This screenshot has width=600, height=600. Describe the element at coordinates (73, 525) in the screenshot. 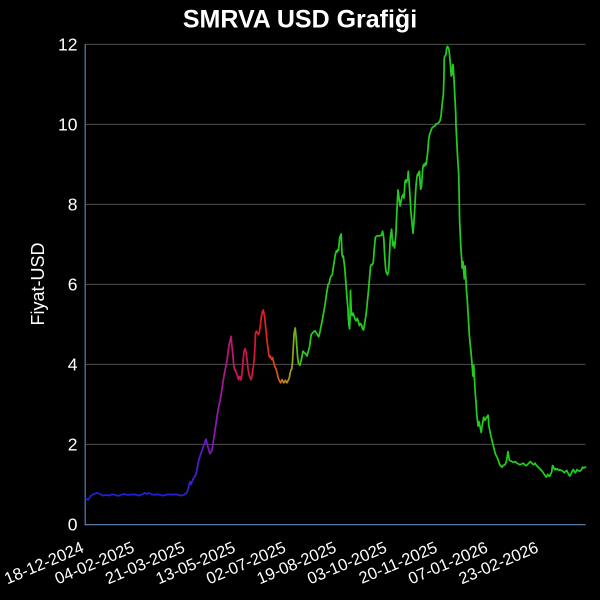

I see `svg-text: 0` at that location.